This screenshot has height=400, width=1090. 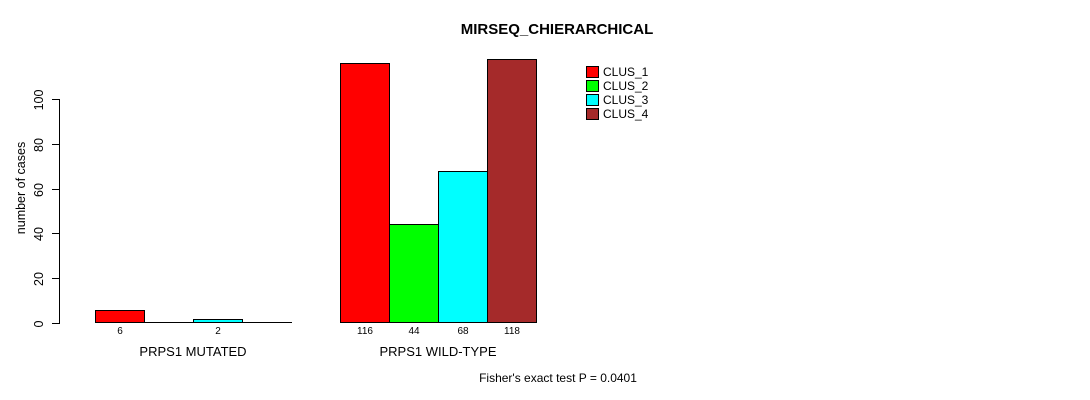 I want to click on legend-swatch-clus-3-icon, so click(x=592, y=100).